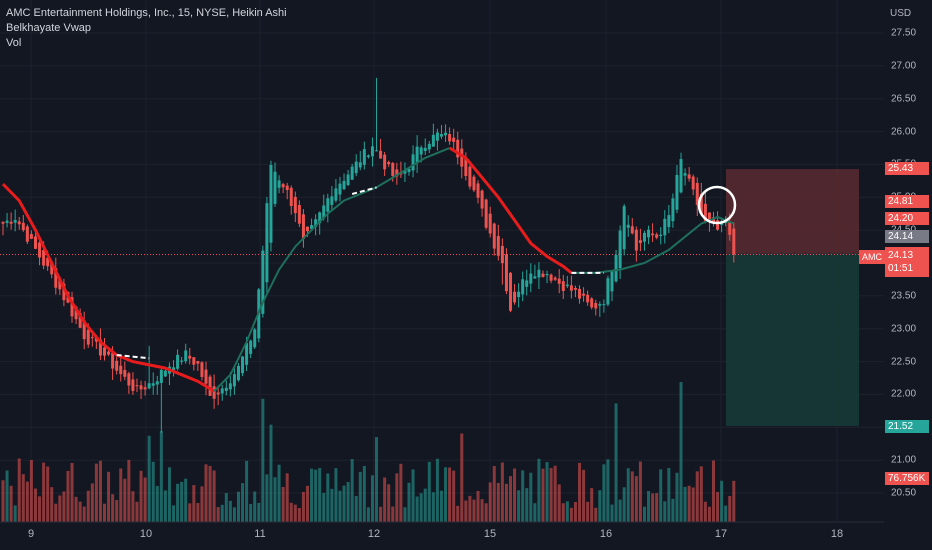 The width and height of the screenshot is (932, 550). I want to click on price-tick-label: 20.50, so click(904, 493).